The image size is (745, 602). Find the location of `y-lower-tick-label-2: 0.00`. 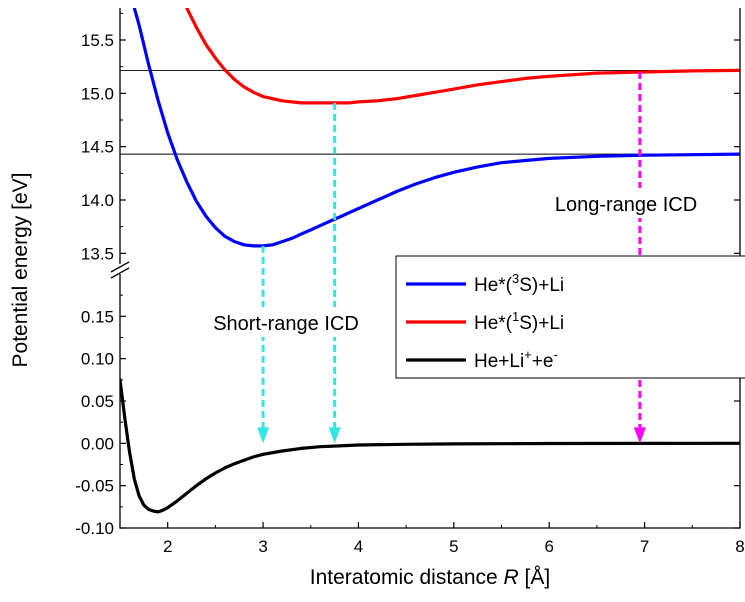

y-lower-tick-label-2: 0.00 is located at coordinates (97, 443).